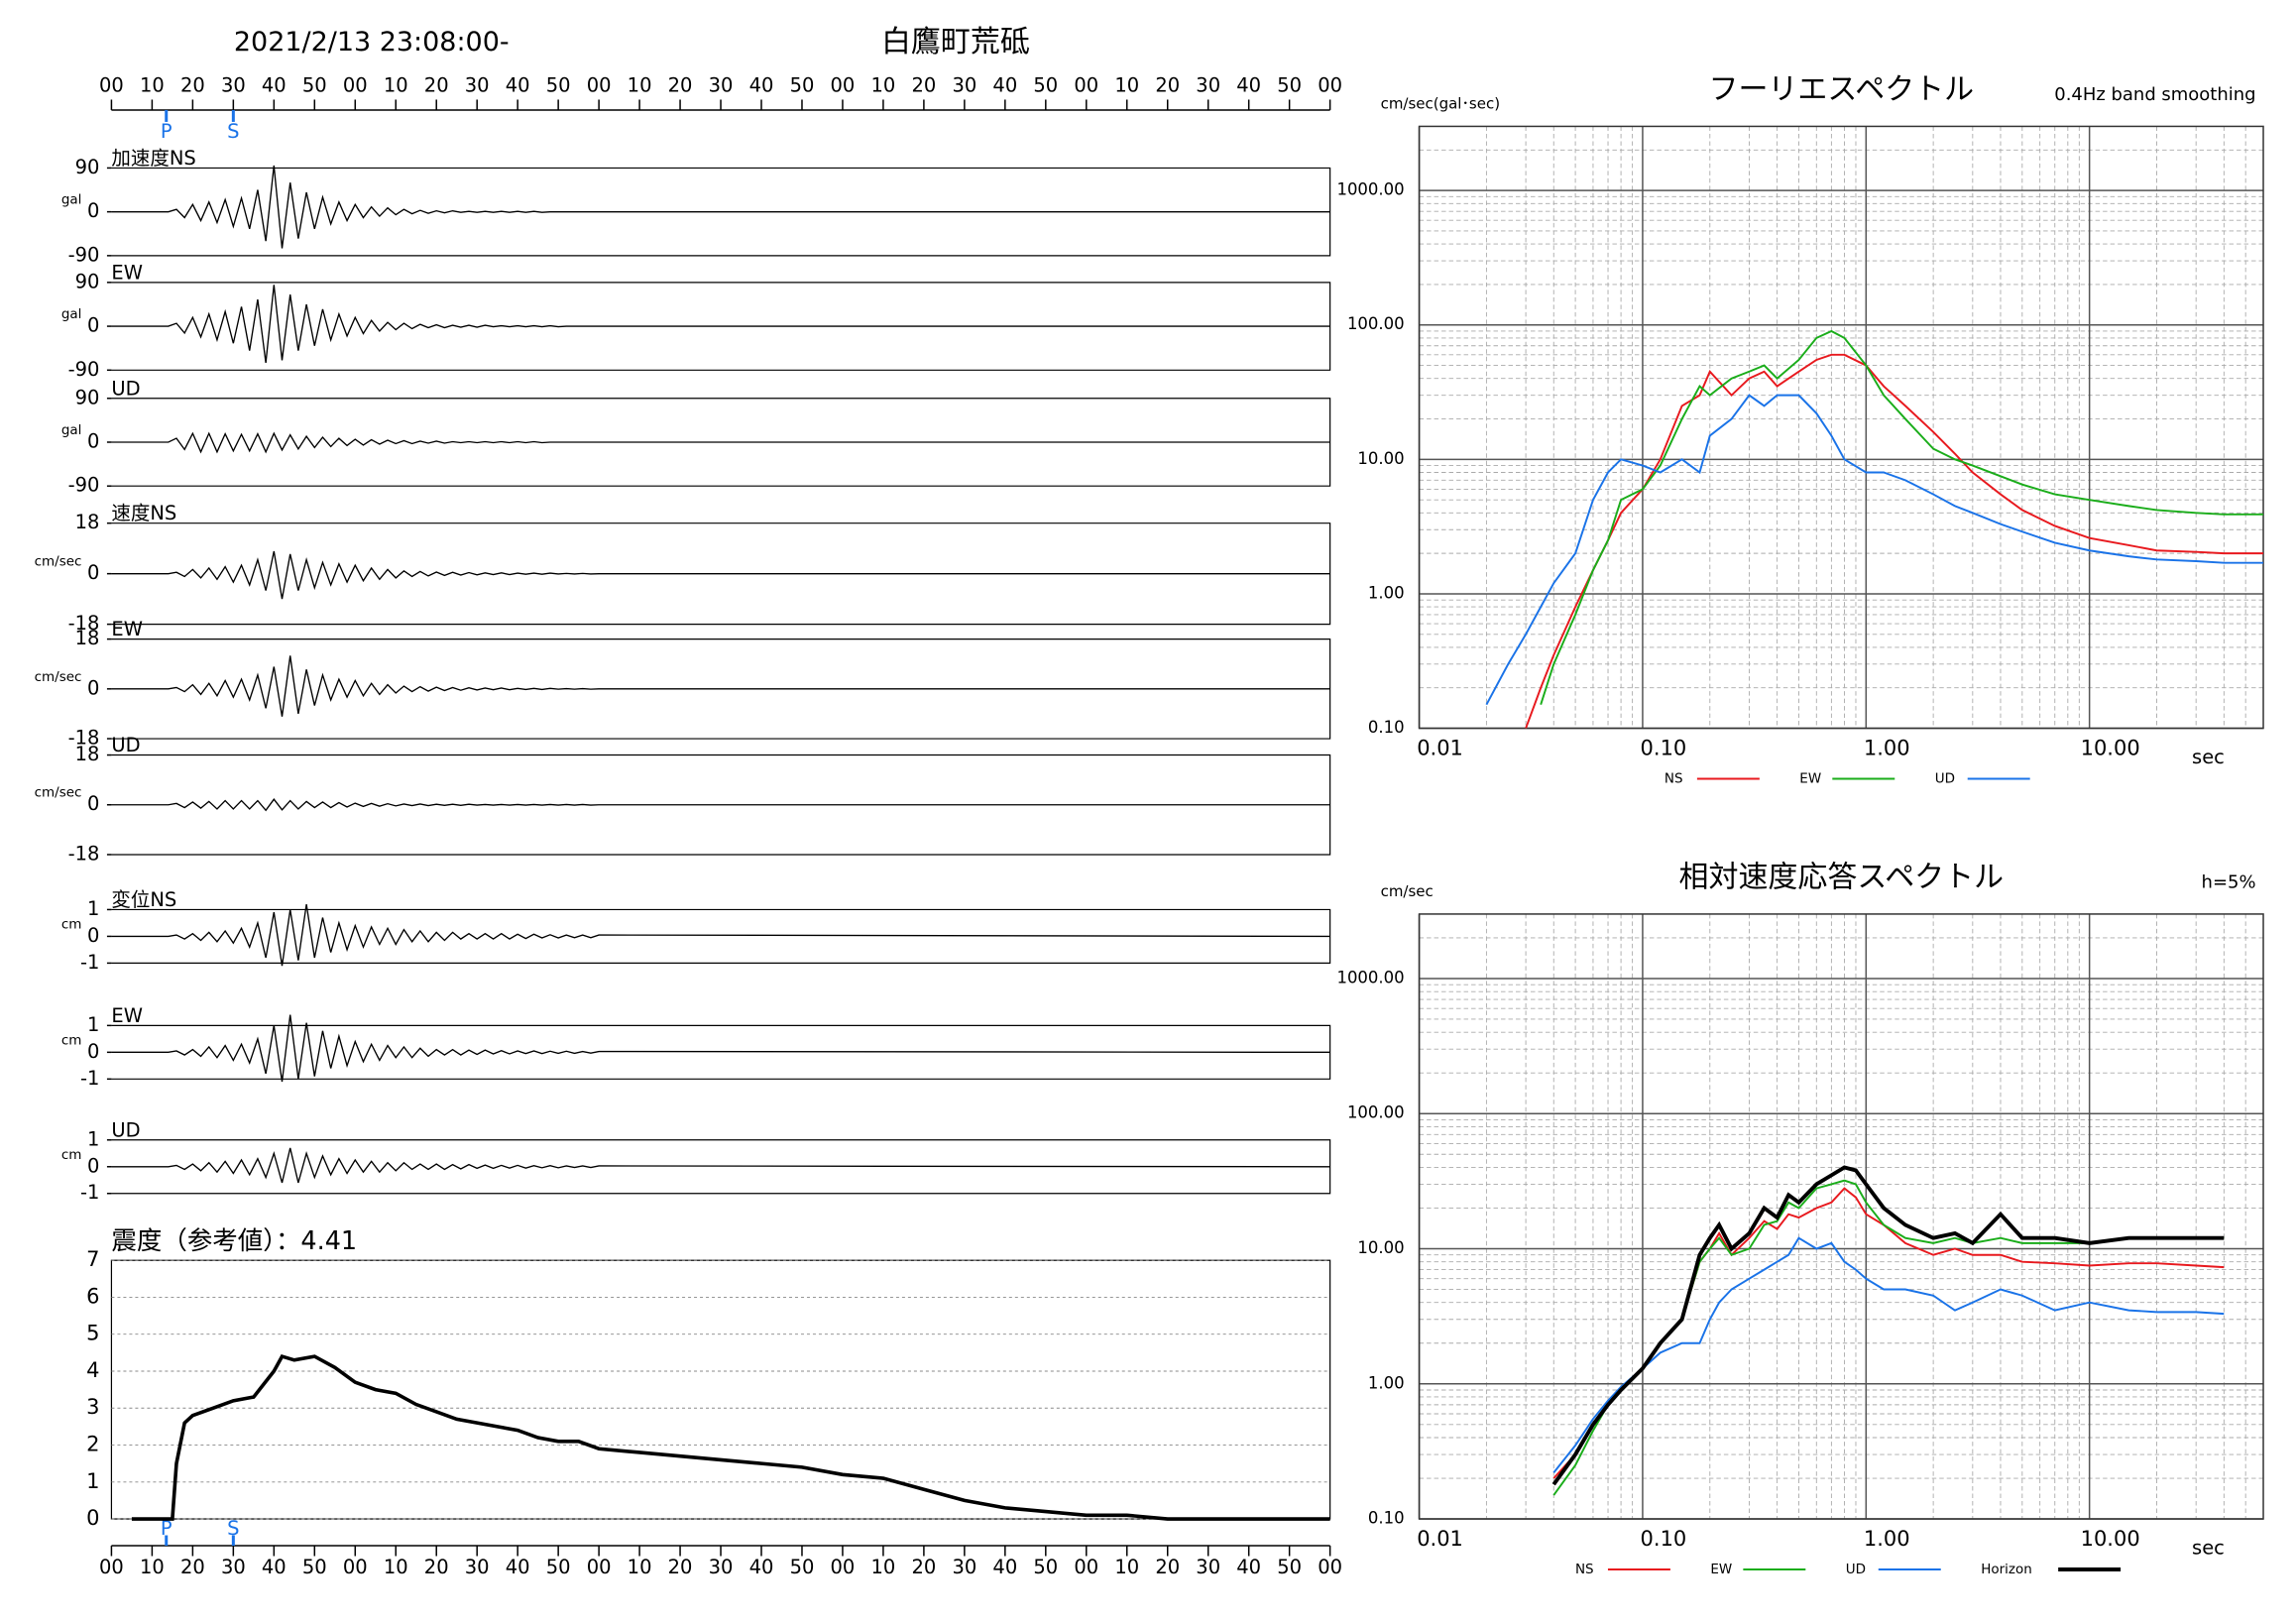 The width and height of the screenshot is (2296, 1623). I want to click on y-tick-label: 7, so click(93, 1259).